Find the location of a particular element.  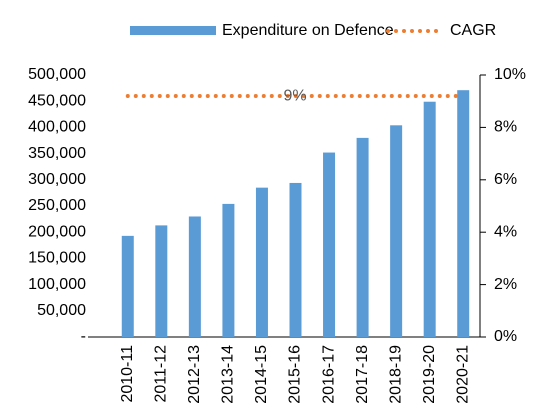

x-tick-label: 2018-19 is located at coordinates (395, 374).